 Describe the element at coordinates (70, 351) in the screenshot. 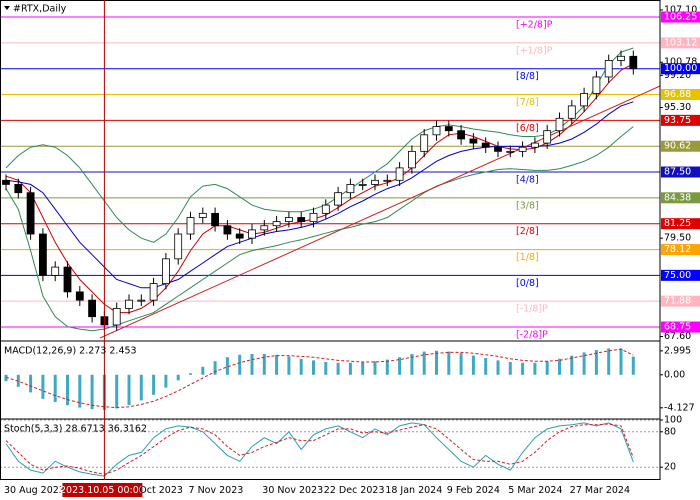

I see `pane-title: MACD(12,26,9) 2.273 2.453` at that location.